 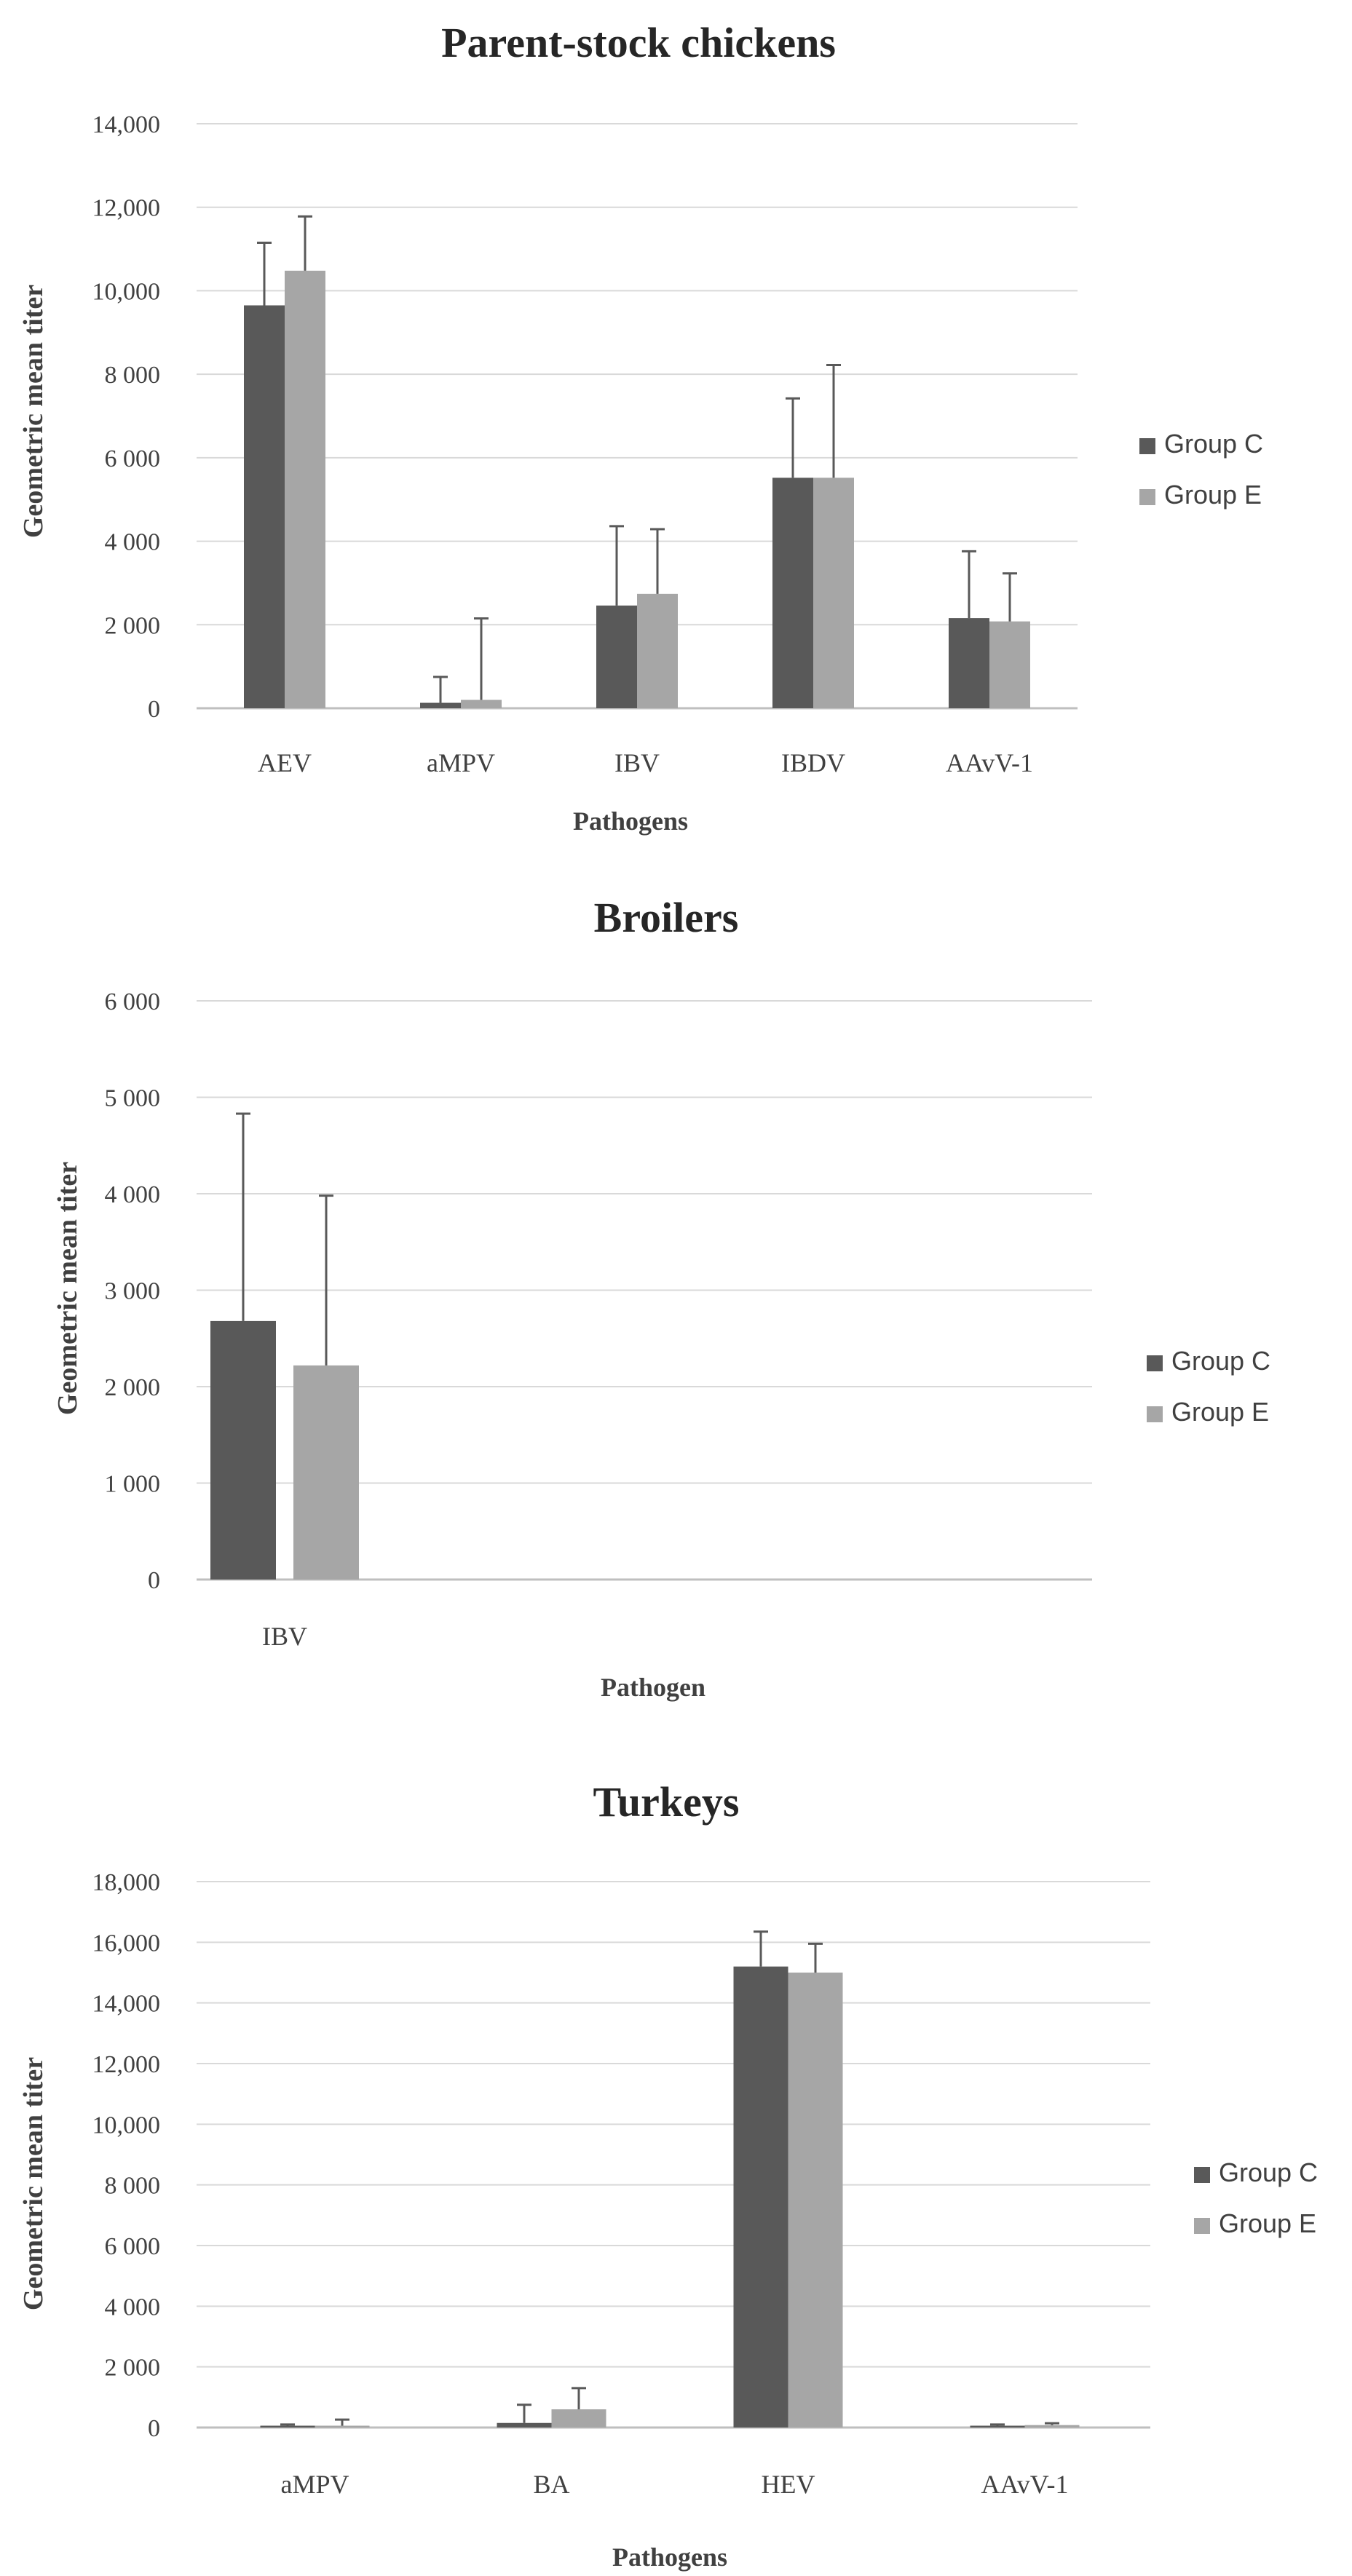 What do you see at coordinates (133, 1098) in the screenshot?
I see `y-tick-label: 5 000` at bounding box center [133, 1098].